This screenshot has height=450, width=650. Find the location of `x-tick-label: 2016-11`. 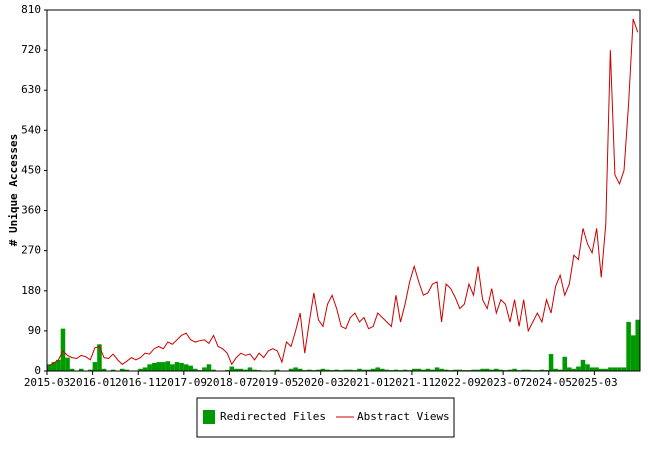

x-tick-label: 2016-11 is located at coordinates (138, 382).